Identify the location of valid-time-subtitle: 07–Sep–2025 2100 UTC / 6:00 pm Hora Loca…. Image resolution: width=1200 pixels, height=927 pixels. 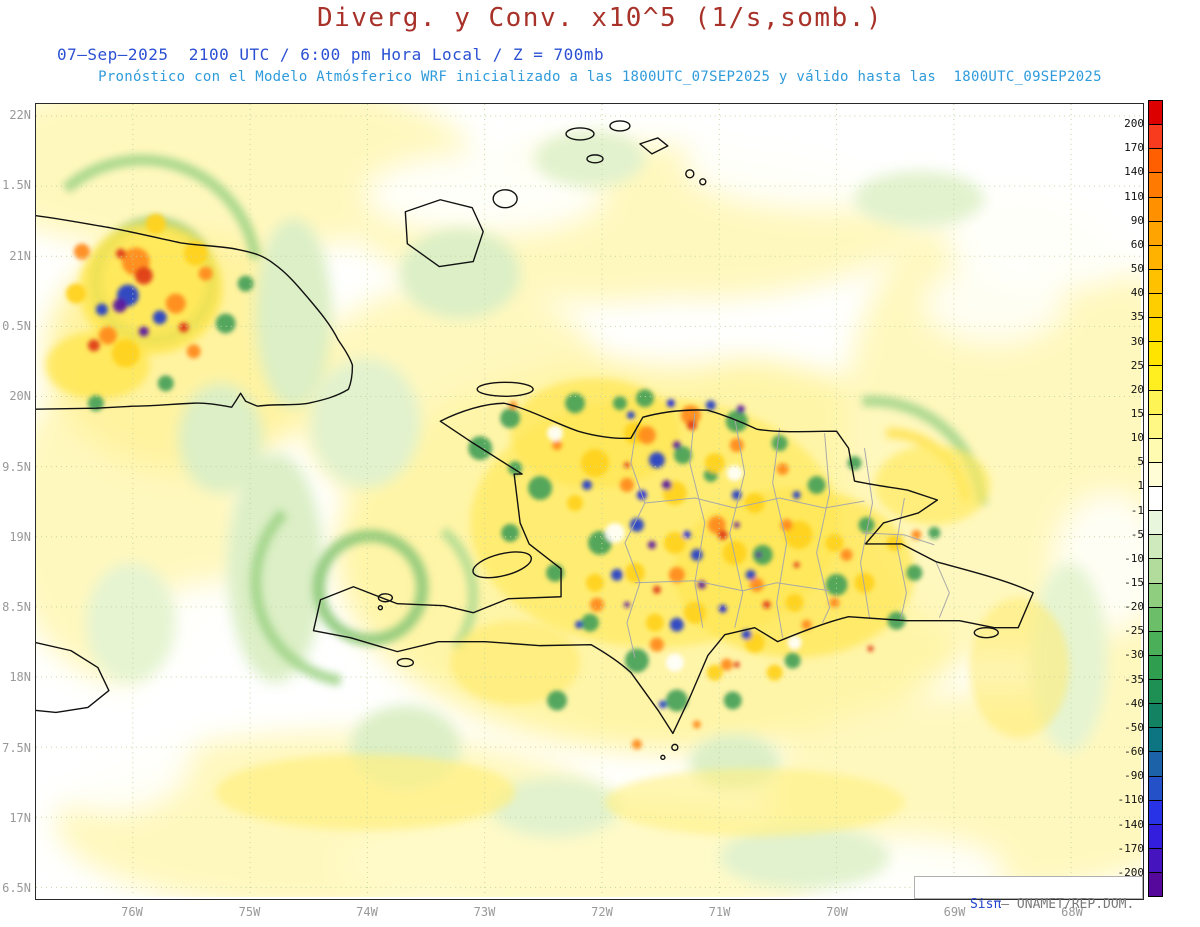
(331, 54).